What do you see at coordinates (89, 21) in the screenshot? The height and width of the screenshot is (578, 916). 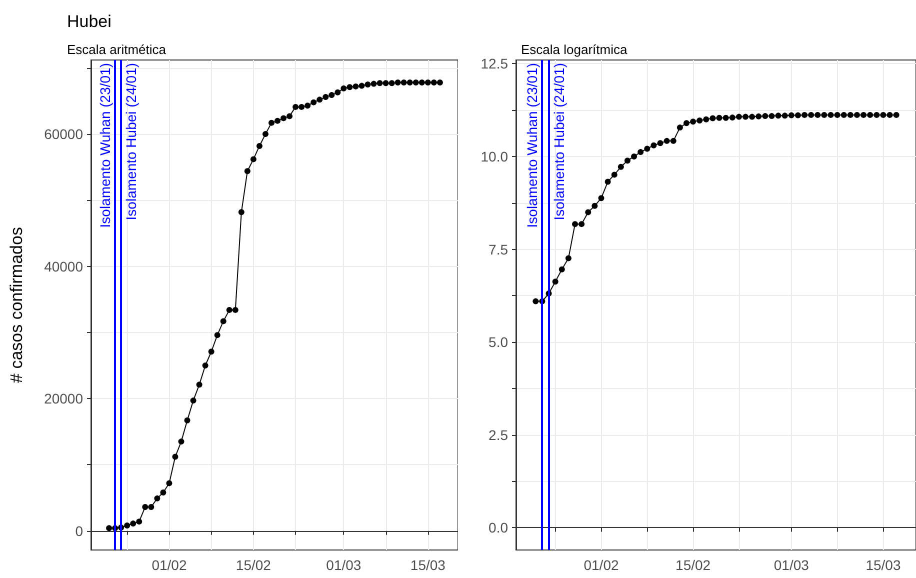 I see `chart-title: Hubei` at bounding box center [89, 21].